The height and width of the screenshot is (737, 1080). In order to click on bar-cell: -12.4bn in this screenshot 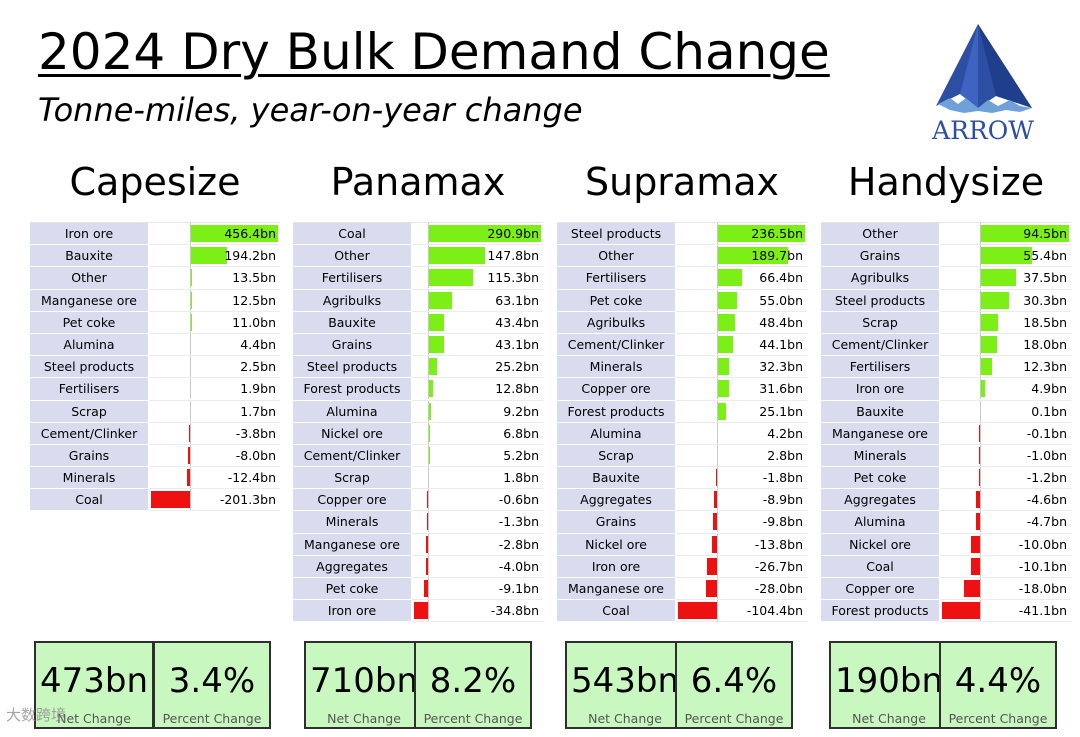, I will do `click(214, 478)`.